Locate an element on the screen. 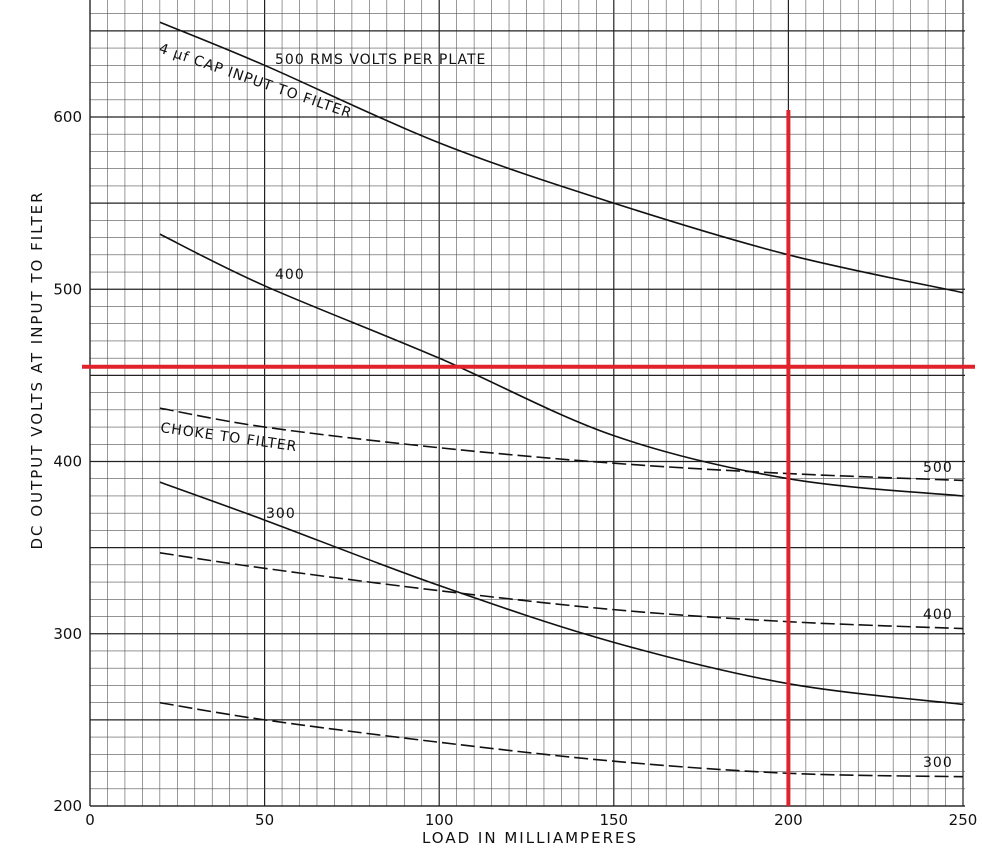  annotation-choke-input: CHOKE TO FILTER is located at coordinates (228, 437).